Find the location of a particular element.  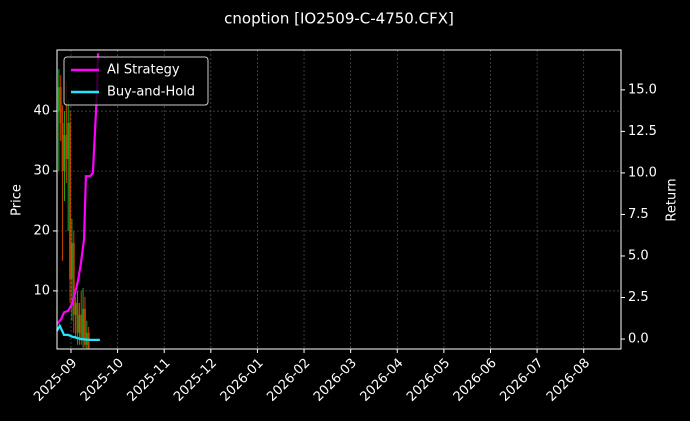

x-tick-label: 2025-12 is located at coordinates (195, 380).